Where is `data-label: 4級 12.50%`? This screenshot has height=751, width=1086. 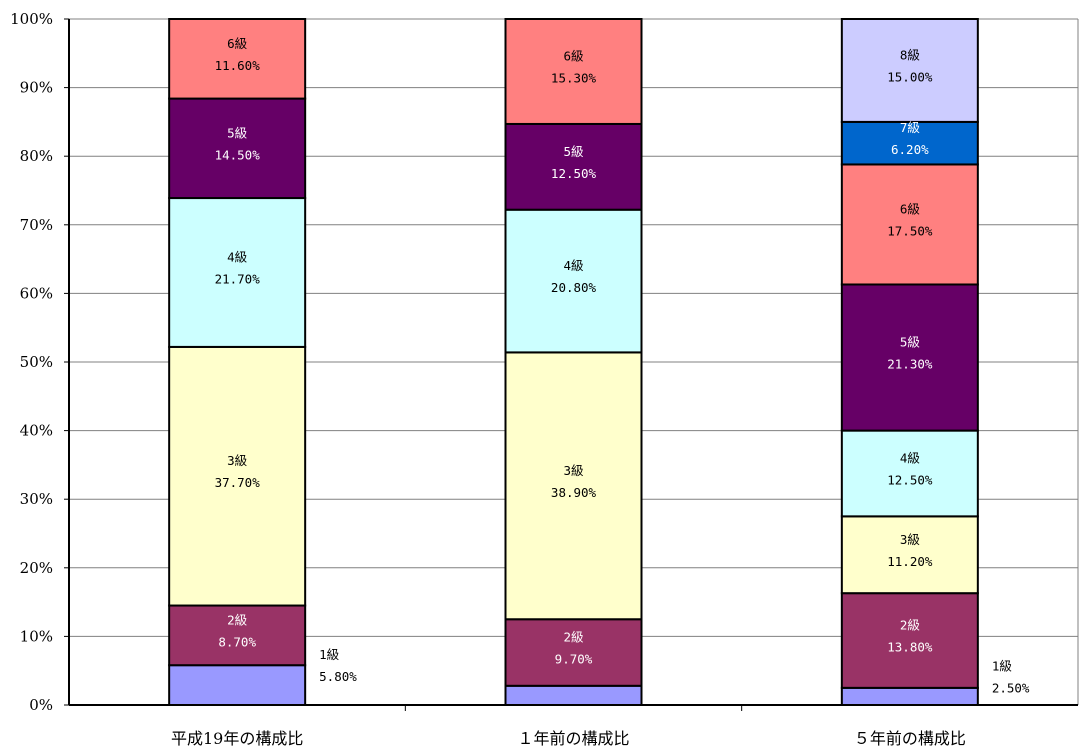
data-label: 4級 12.50% is located at coordinates (910, 468).